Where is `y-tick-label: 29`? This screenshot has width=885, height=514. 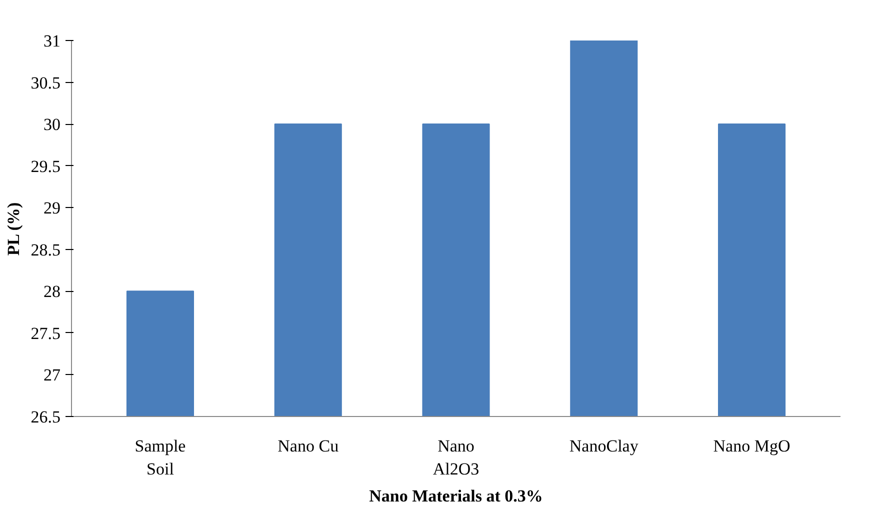
y-tick-label: 29 is located at coordinates (52, 208).